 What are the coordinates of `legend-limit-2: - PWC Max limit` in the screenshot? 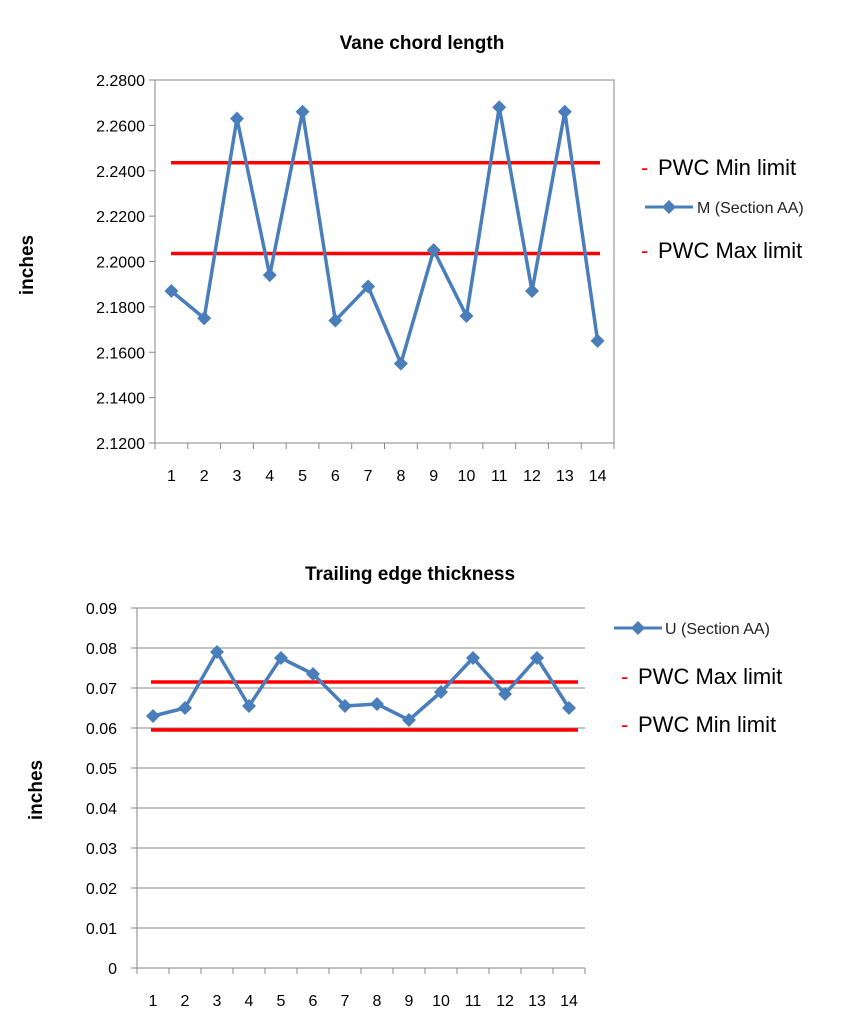 It's located at (721, 250).